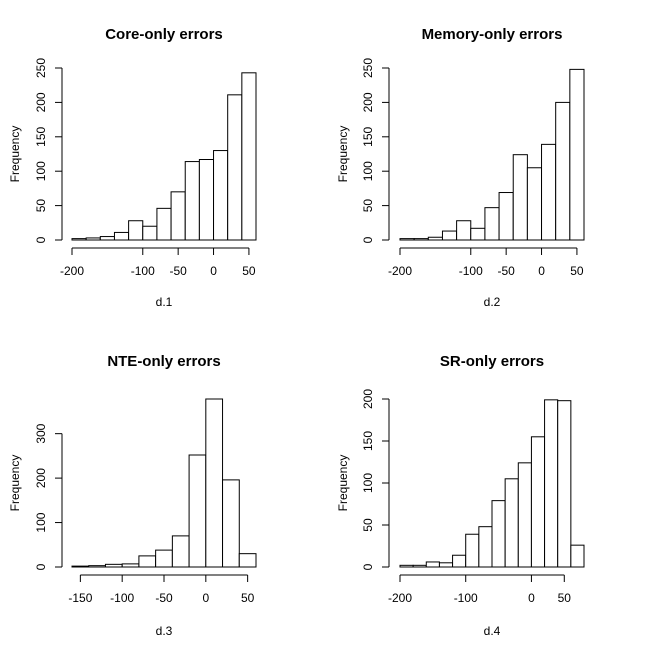 This screenshot has width=657, height=655. I want to click on y-tick-label: 300, so click(41, 433).